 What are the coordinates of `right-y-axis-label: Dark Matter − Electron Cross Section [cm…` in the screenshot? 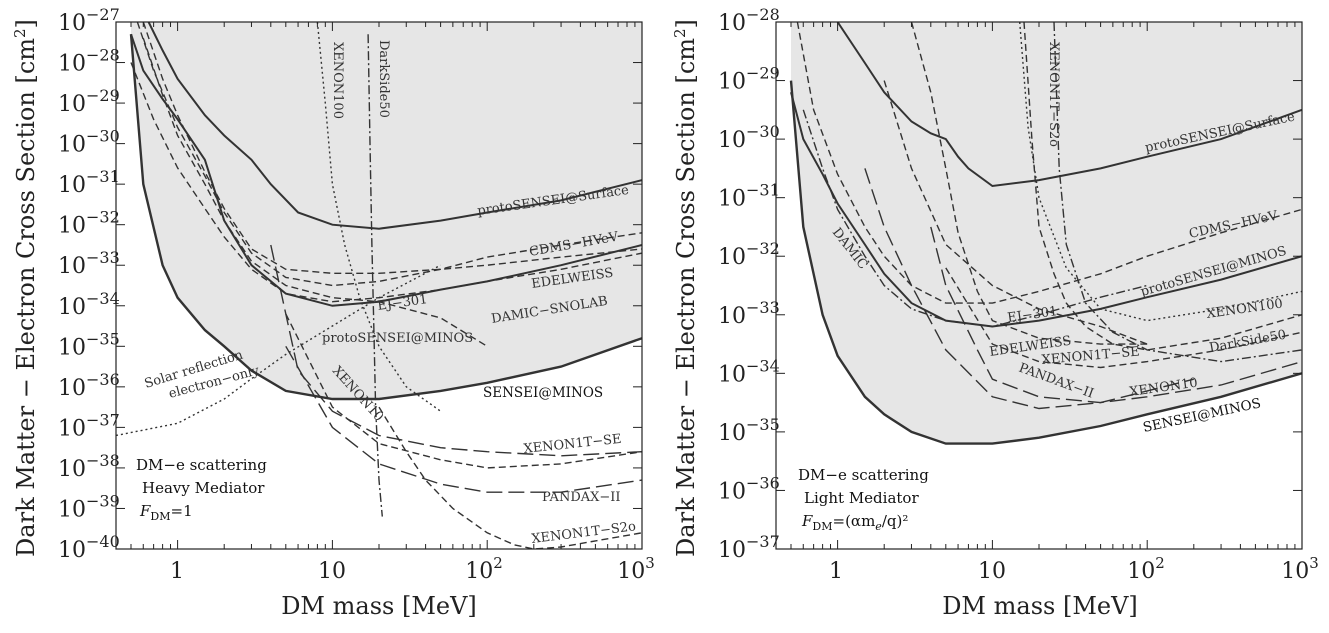 It's located at (685, 288).